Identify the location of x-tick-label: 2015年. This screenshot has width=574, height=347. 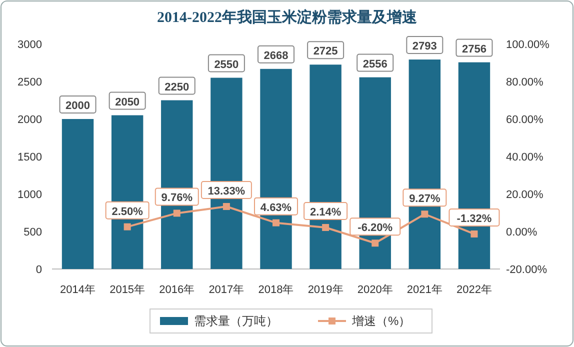
(128, 290).